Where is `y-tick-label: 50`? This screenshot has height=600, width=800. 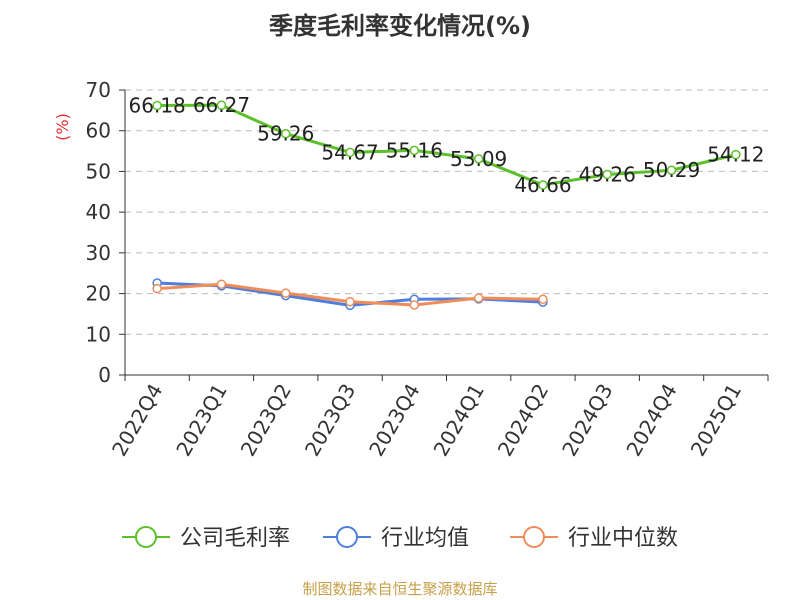
y-tick-label: 50 is located at coordinates (98, 171).